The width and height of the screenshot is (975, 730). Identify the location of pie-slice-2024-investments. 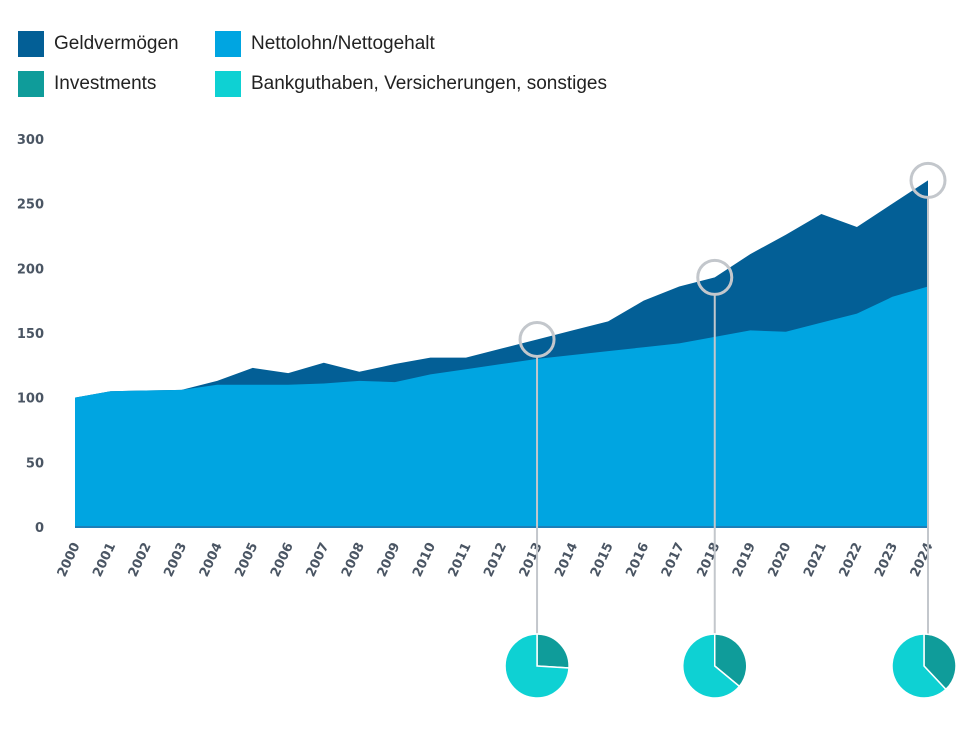
(940, 662).